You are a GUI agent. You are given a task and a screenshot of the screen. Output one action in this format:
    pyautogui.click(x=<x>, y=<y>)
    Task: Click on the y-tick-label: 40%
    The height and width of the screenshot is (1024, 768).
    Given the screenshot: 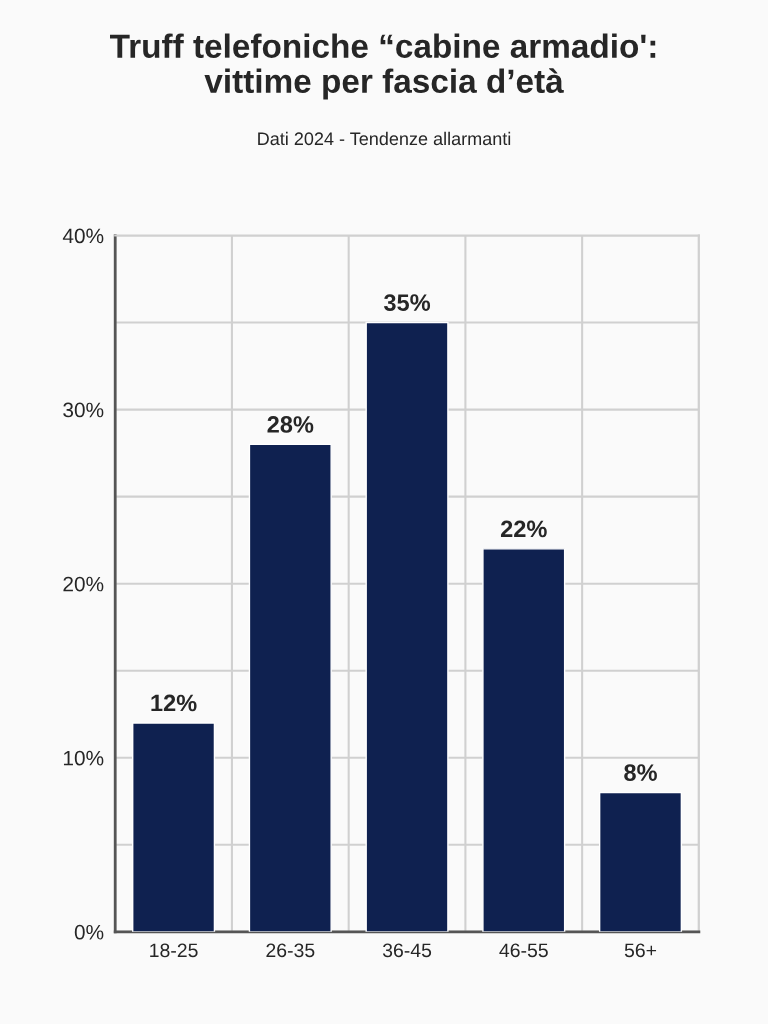 What is the action you would take?
    pyautogui.click(x=83, y=236)
    